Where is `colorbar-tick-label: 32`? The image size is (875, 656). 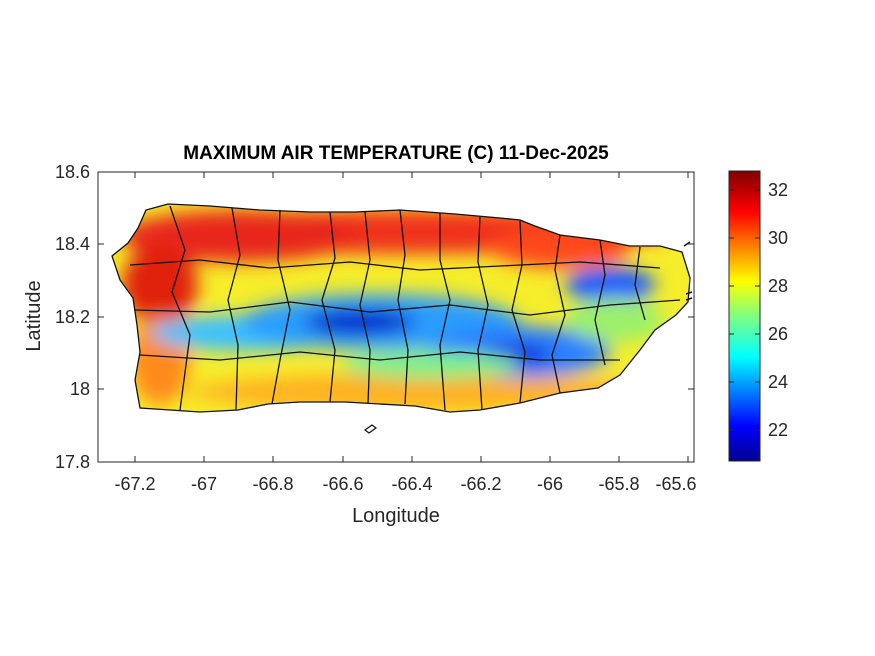 colorbar-tick-label: 32 is located at coordinates (778, 190).